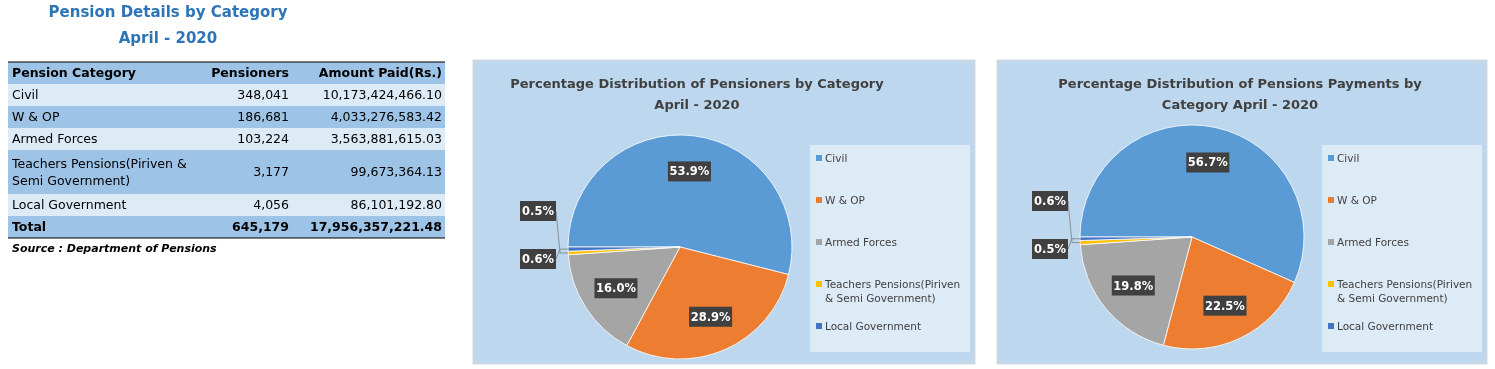  What do you see at coordinates (386, 116) in the screenshot?
I see `data-label: 4,033,276,583.42` at bounding box center [386, 116].